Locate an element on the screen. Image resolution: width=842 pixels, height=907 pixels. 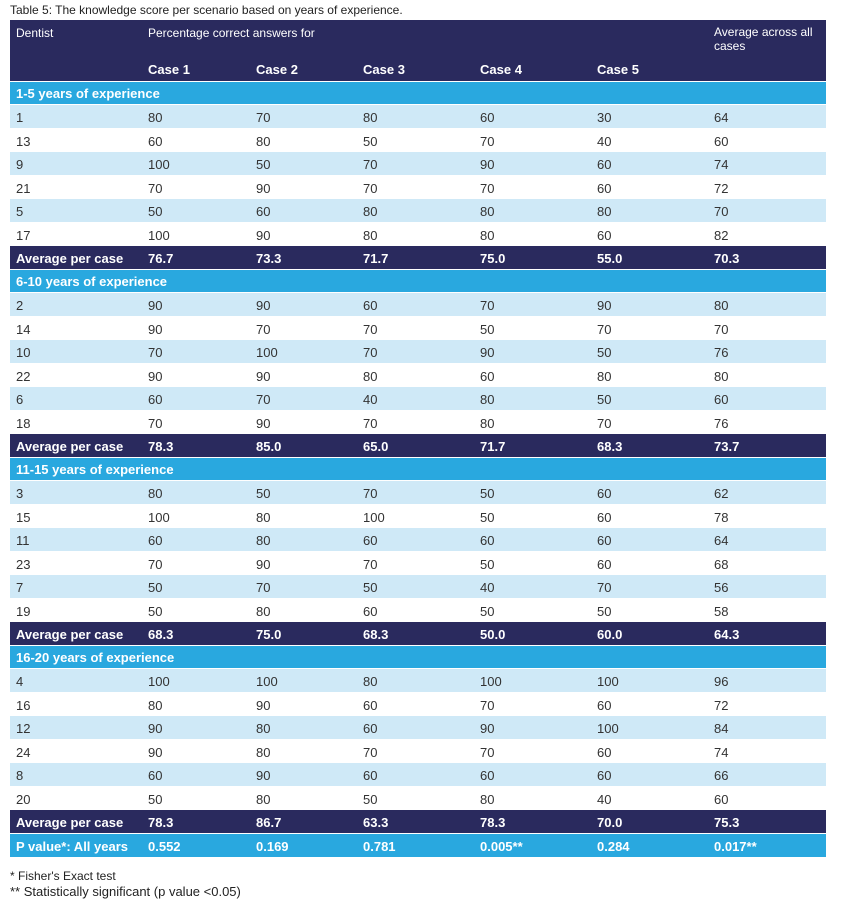
table-row: 7 50 70 50 40 70 56 is located at coordinates (418, 586).